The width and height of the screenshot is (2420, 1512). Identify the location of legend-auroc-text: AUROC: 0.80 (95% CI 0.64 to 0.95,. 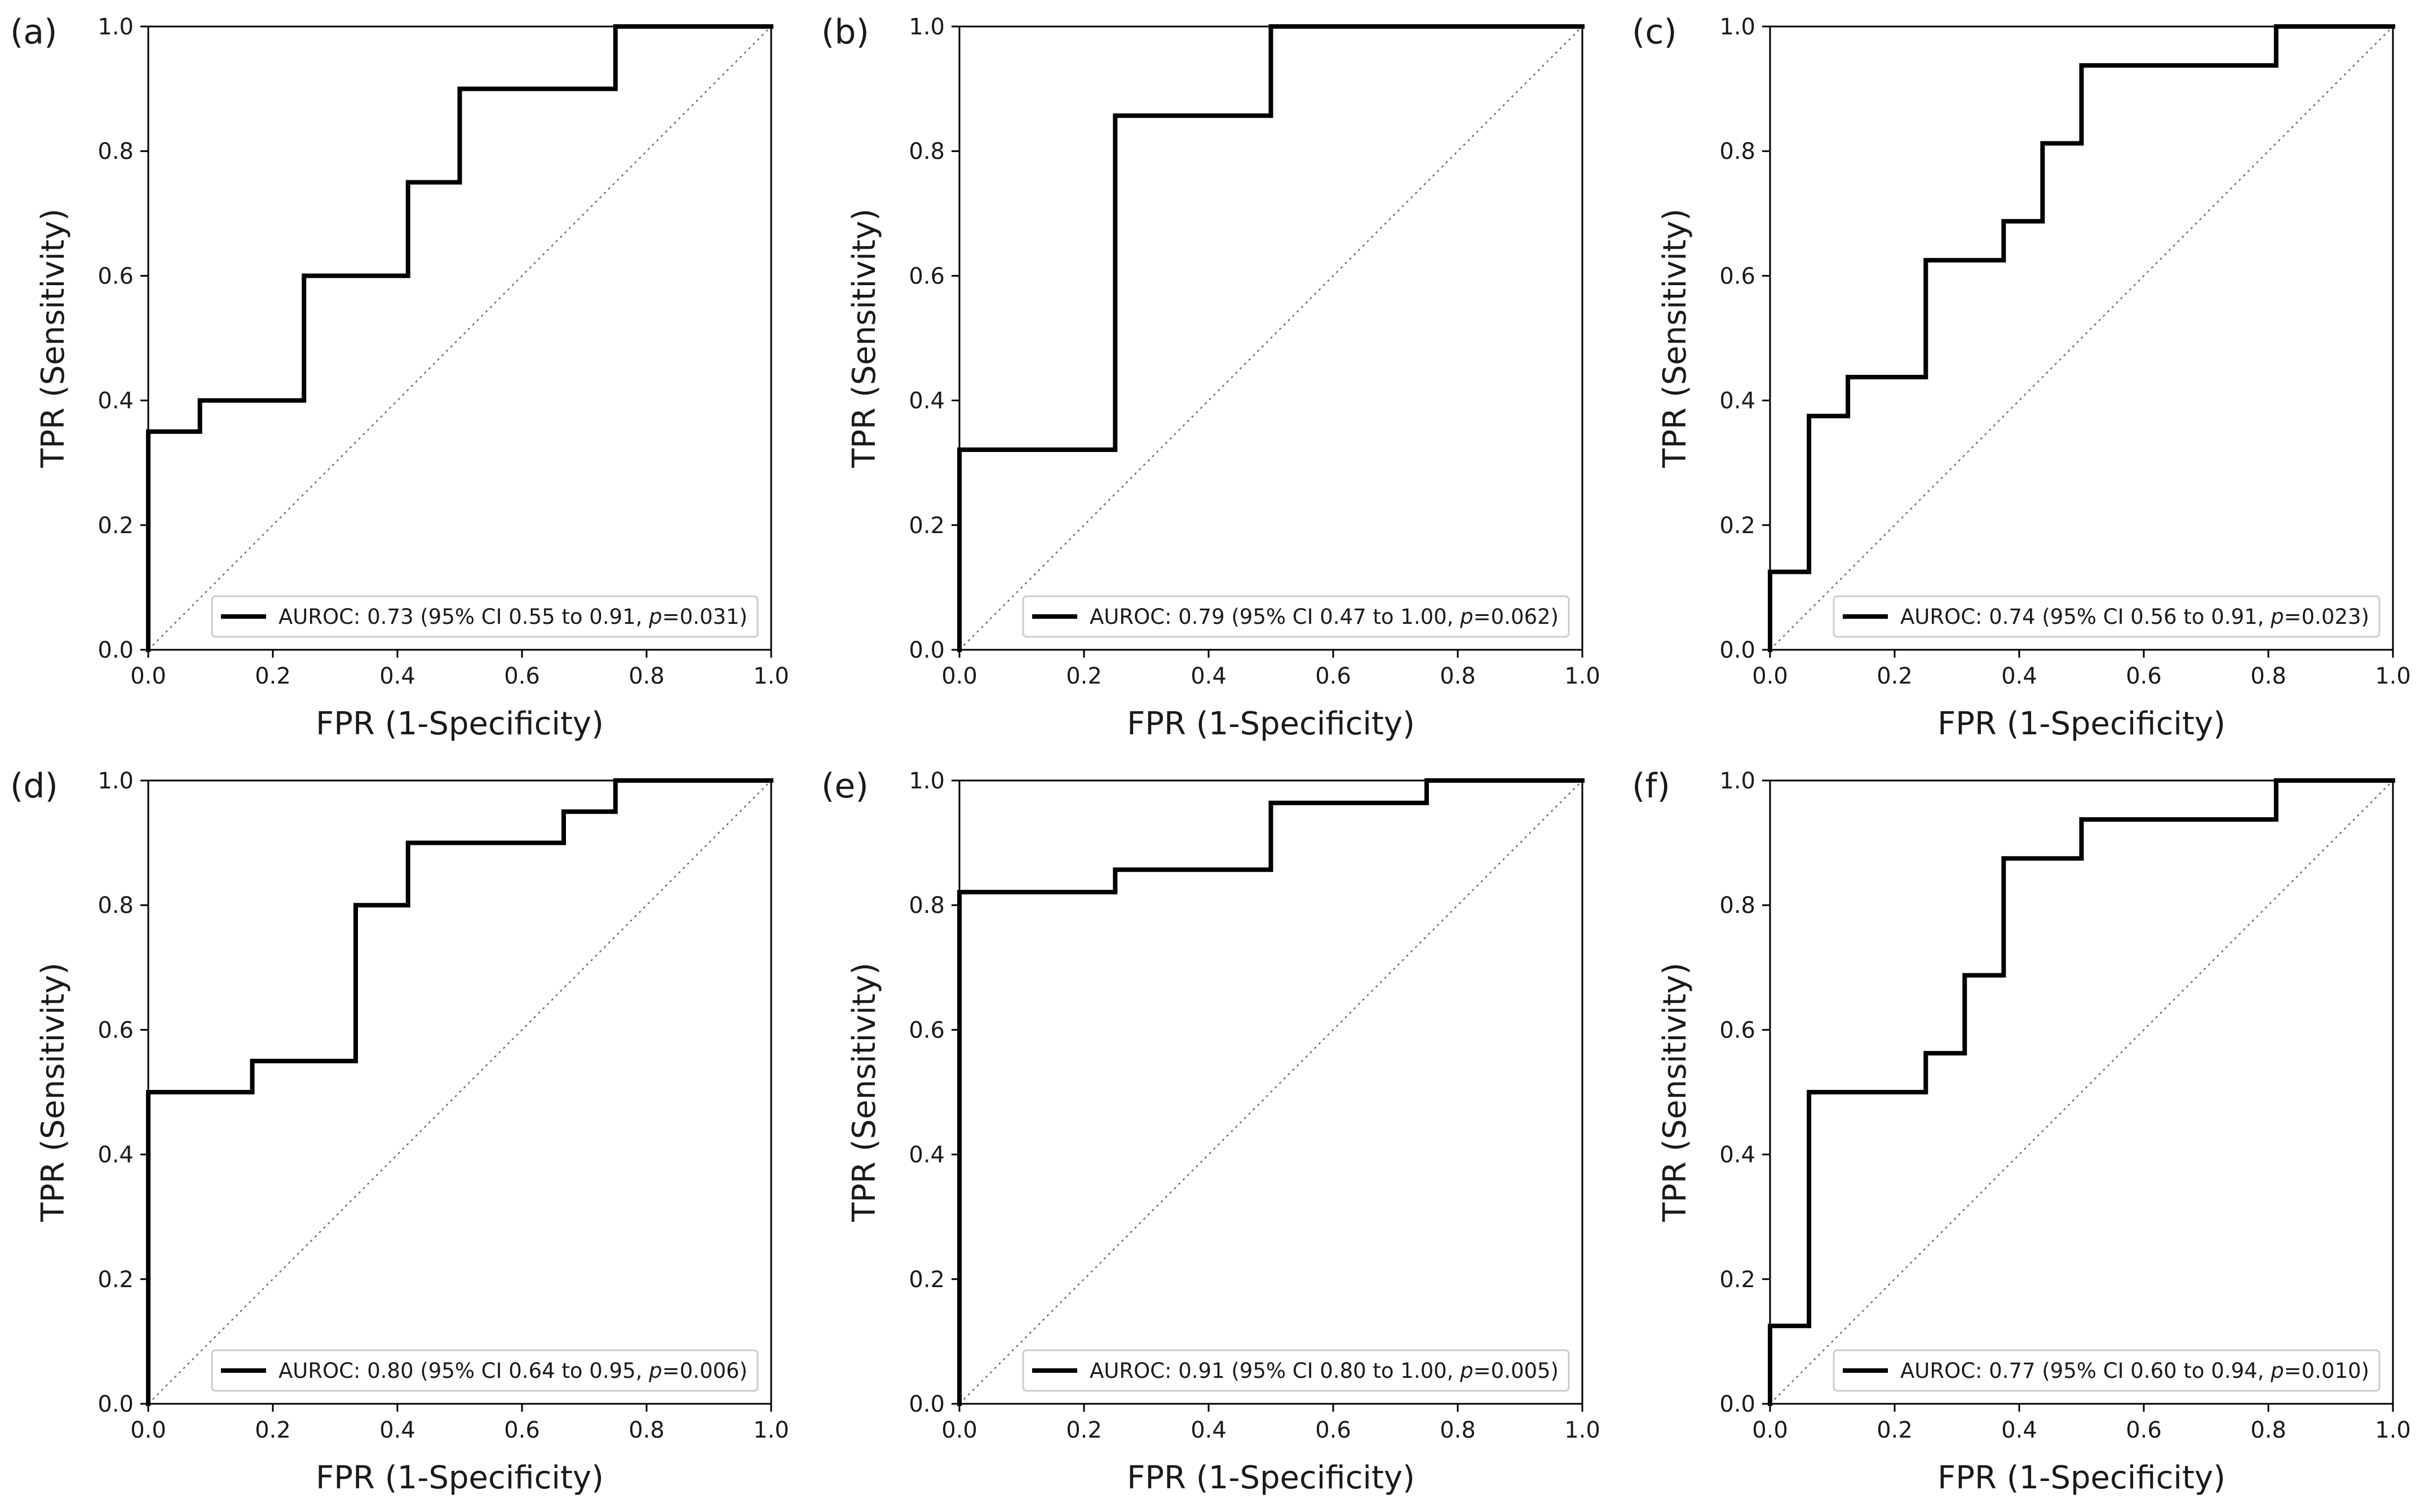
(463, 1371).